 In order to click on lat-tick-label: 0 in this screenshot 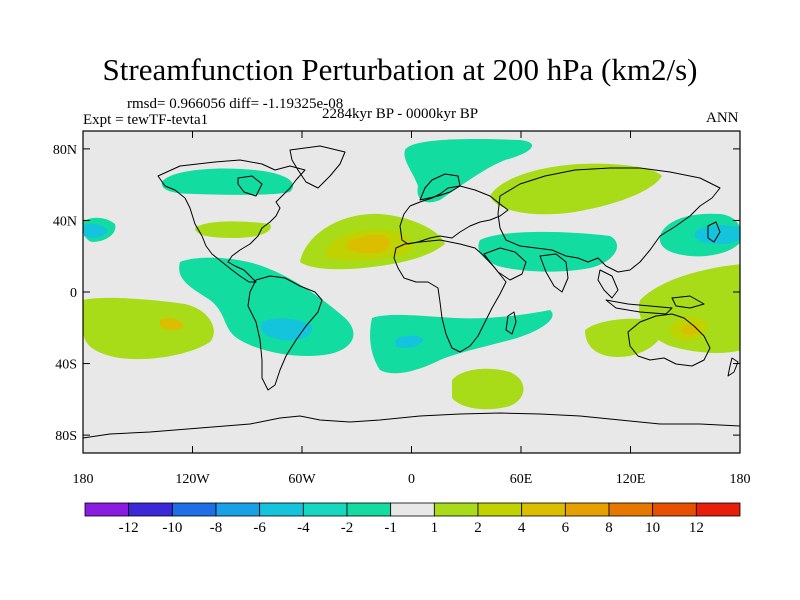, I will do `click(73, 293)`.